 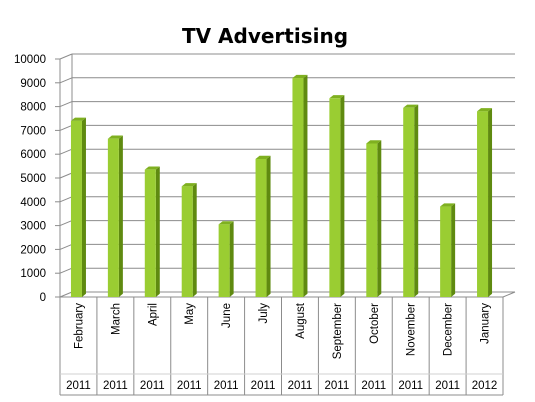 I want to click on chart-title: TV Advertising, so click(x=265, y=36).